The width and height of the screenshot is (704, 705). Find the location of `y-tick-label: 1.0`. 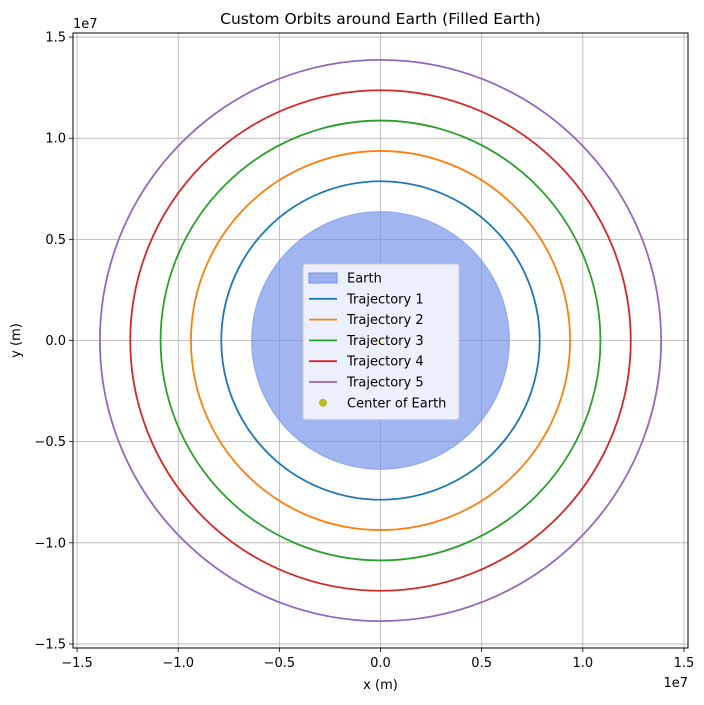

y-tick-label: 1.0 is located at coordinates (55, 139).